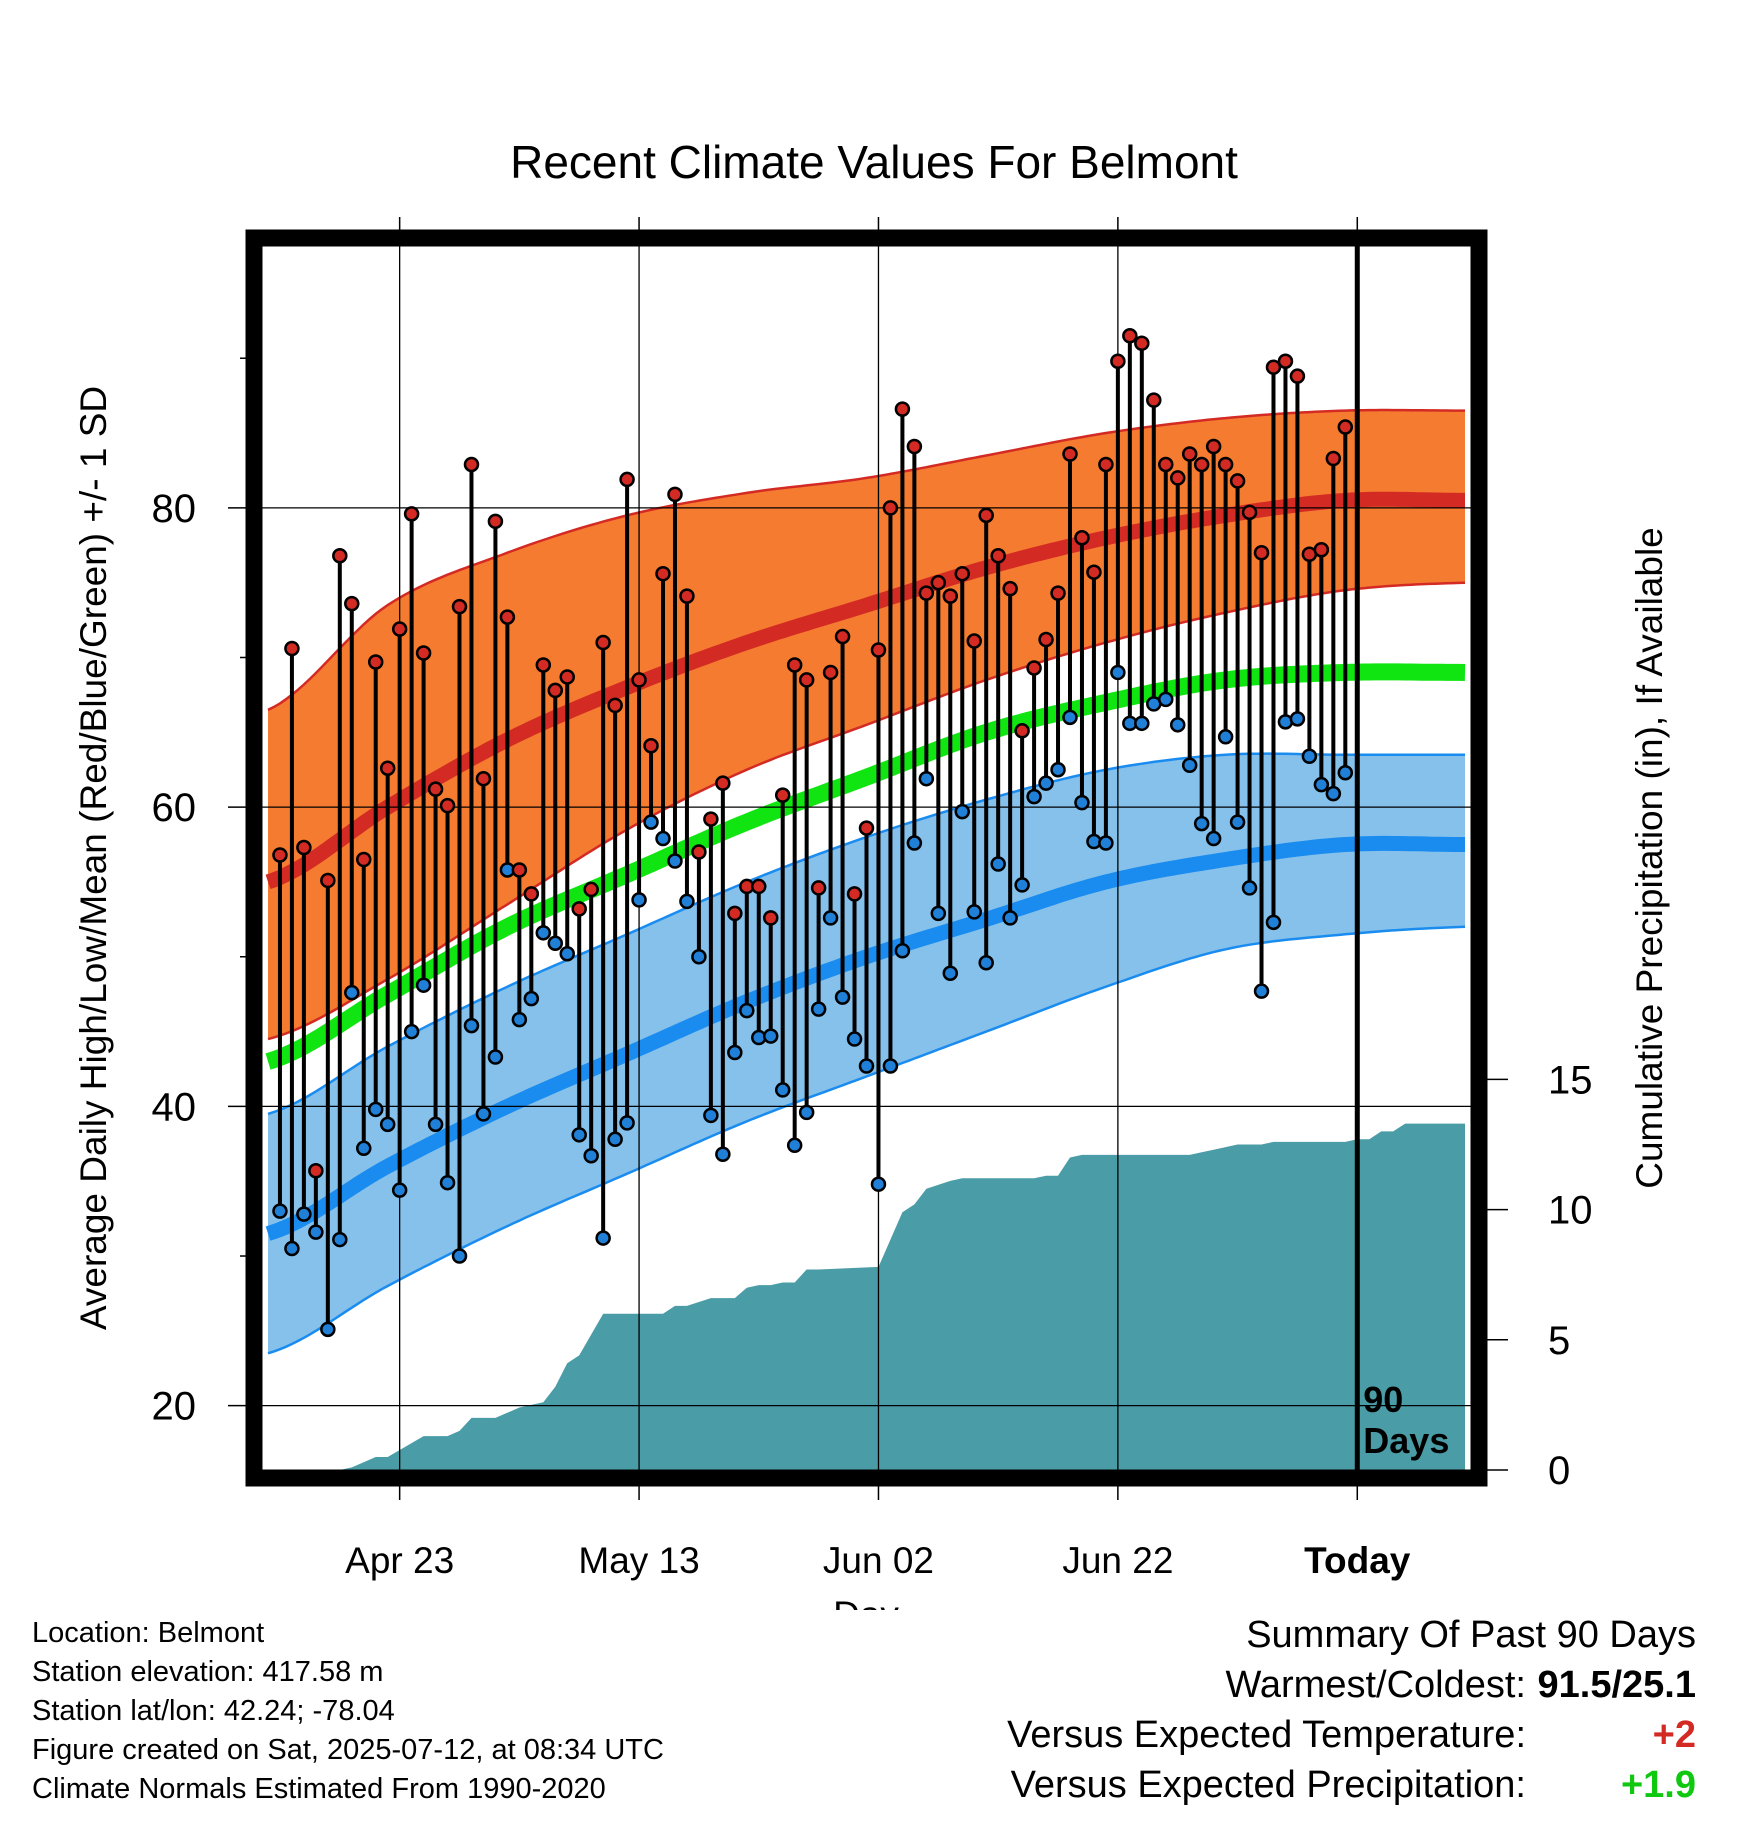 This screenshot has height=1828, width=1748. I want to click on y-tick-label: 20, so click(174, 1407).